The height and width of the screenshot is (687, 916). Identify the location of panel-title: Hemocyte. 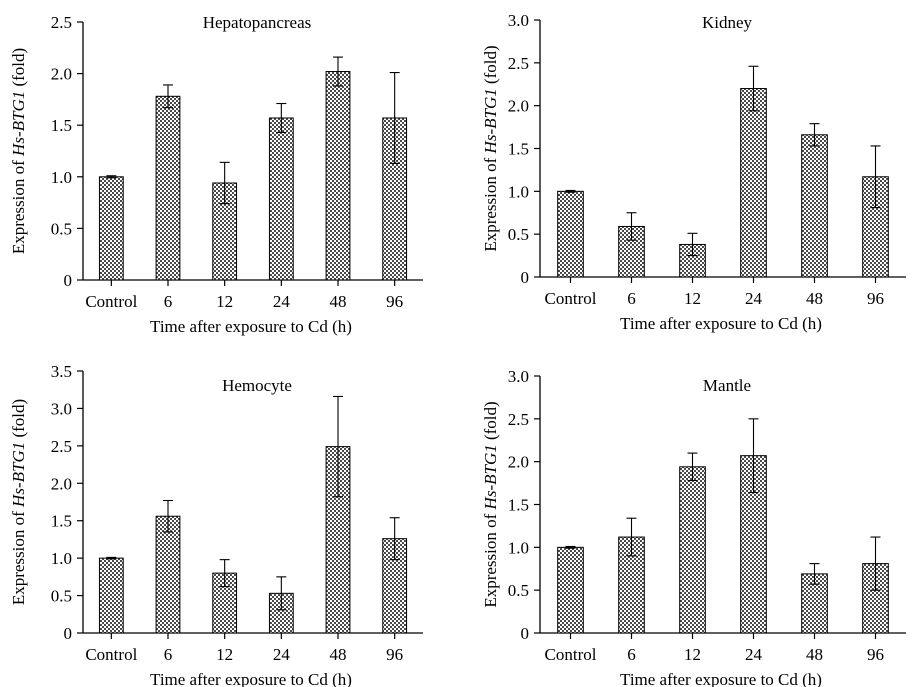
(257, 385).